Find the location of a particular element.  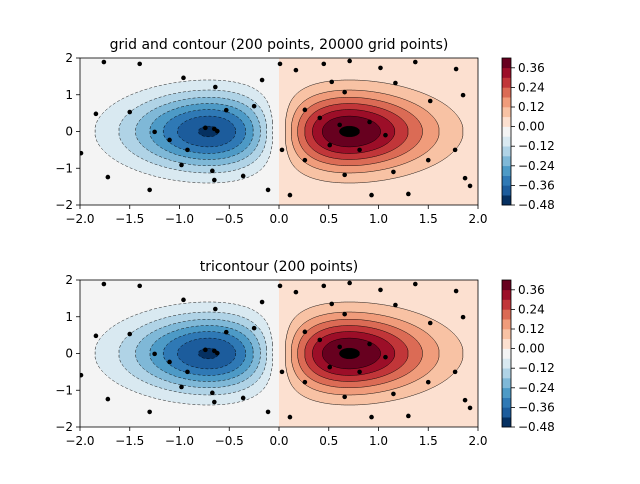

contour-level is located at coordinates (349, 131).